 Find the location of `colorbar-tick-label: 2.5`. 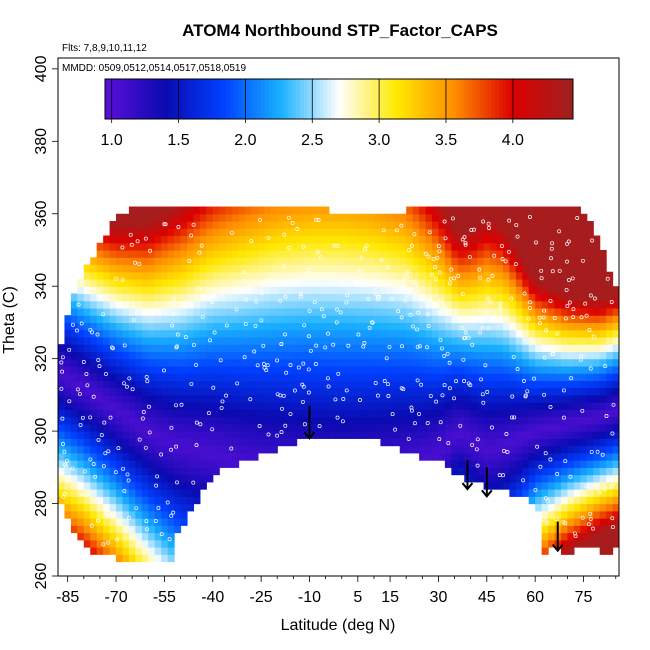

colorbar-tick-label: 2.5 is located at coordinates (312, 140).